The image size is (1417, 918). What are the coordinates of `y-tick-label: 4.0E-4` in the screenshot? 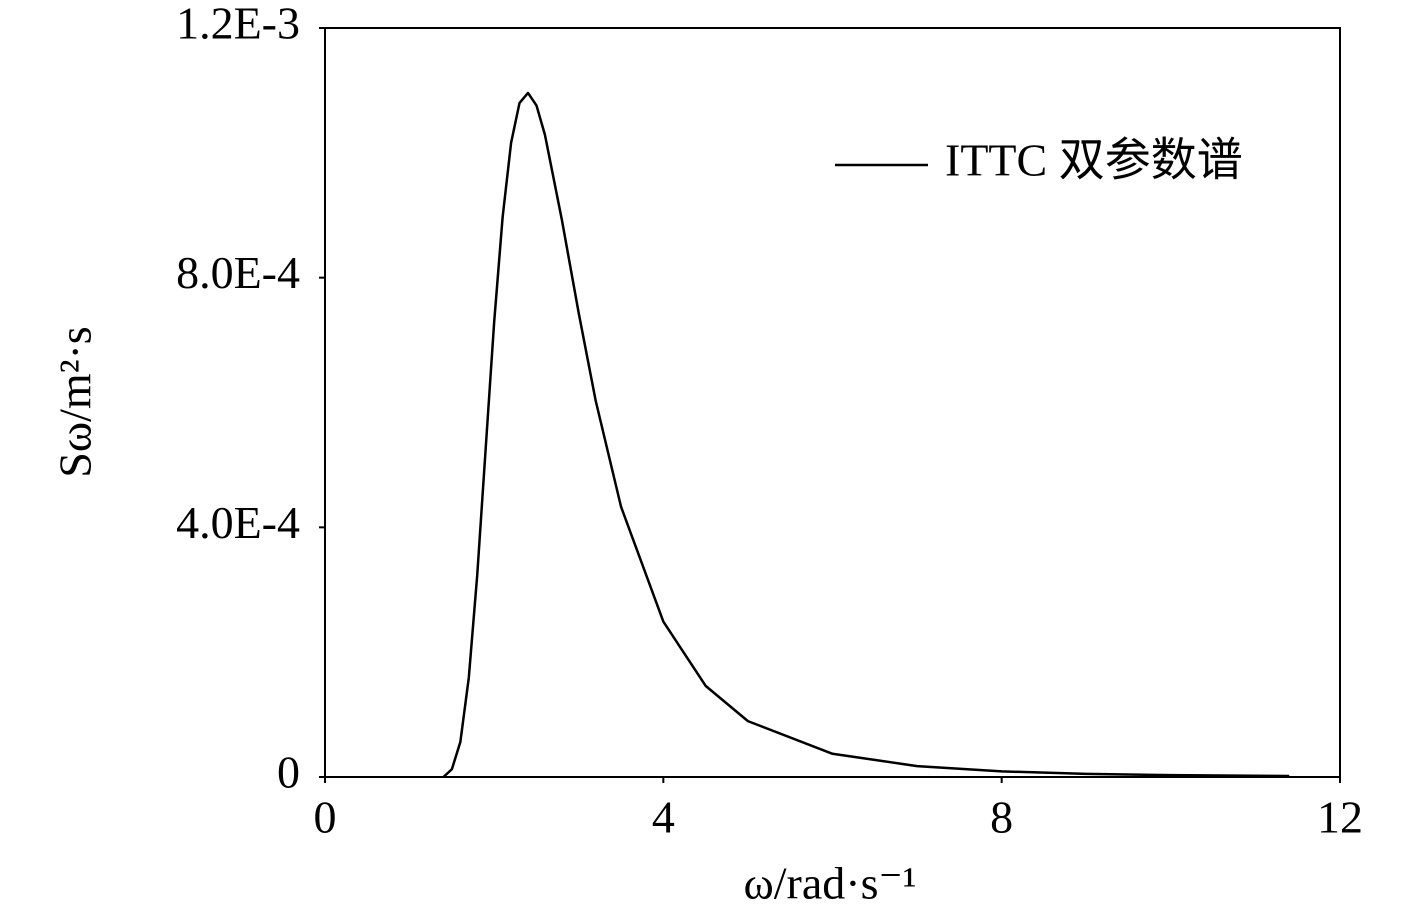 It's located at (238, 522).